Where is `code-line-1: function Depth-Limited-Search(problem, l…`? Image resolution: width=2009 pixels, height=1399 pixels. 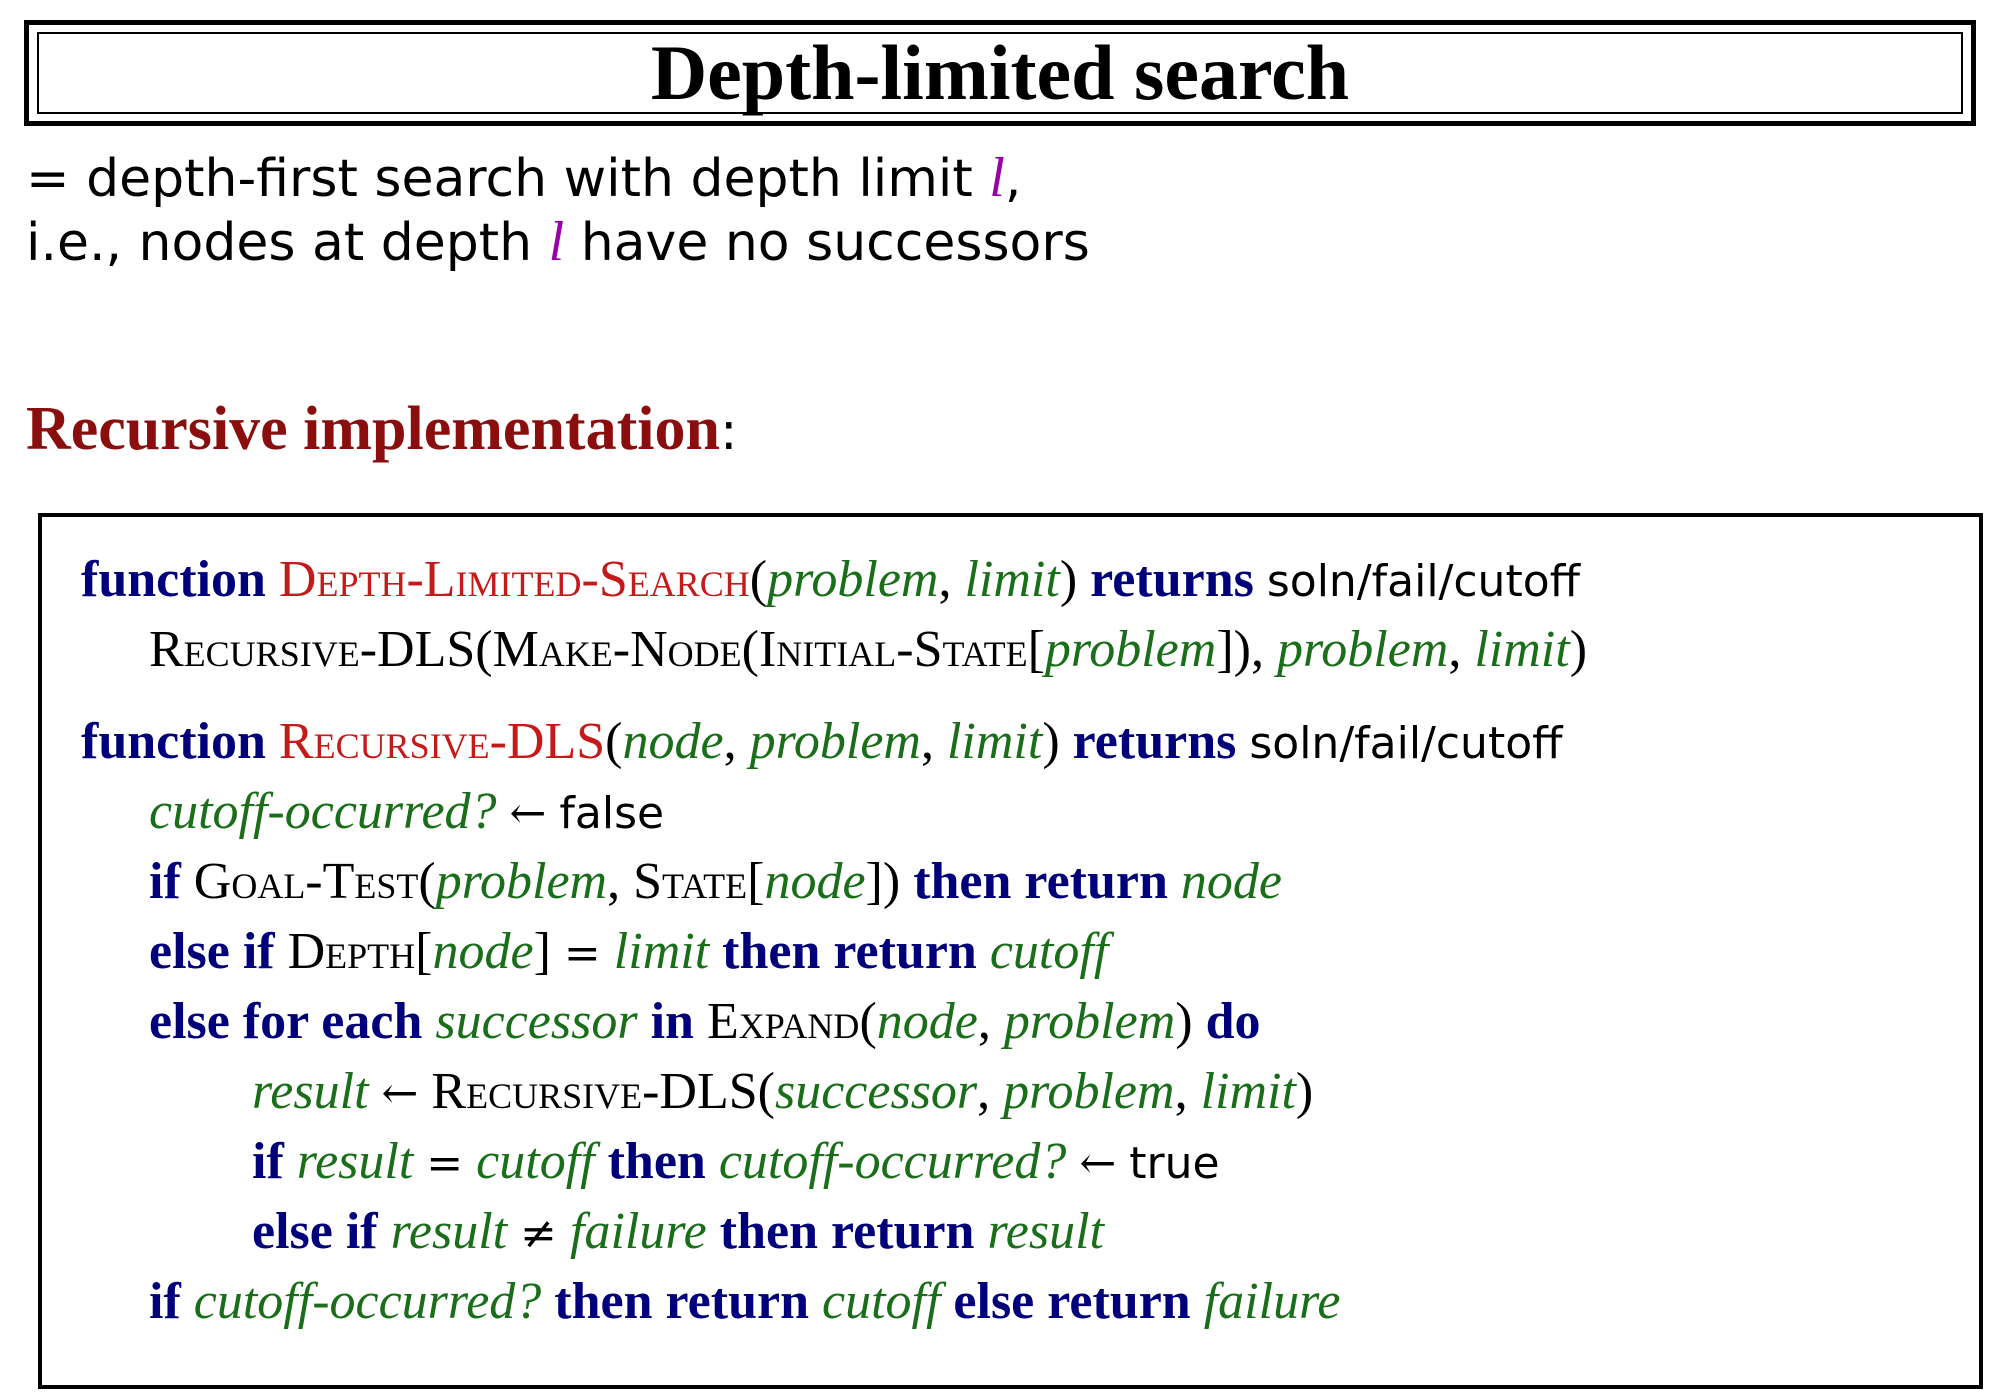
code-line-1: function Depth-Limited-Search(problem, l… is located at coordinates (830, 579).